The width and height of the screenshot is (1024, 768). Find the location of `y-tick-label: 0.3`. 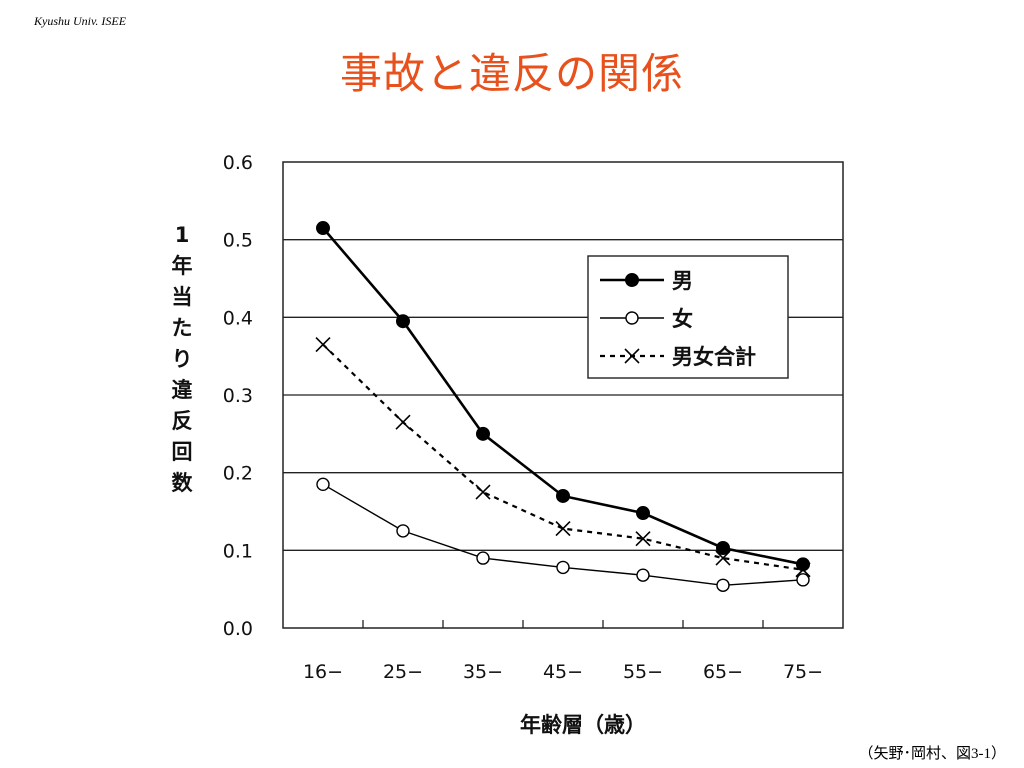

y-tick-label: 0.3 is located at coordinates (238, 396).